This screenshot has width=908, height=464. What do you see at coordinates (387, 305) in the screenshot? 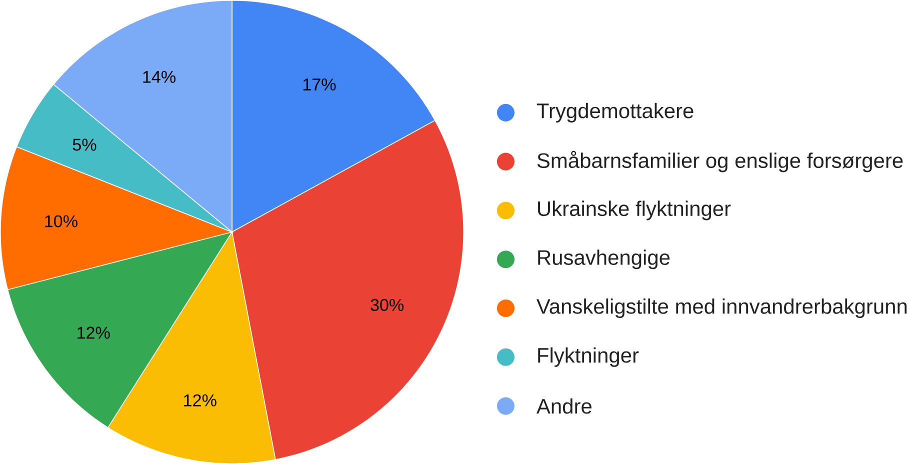
I see `data-label: 30%` at bounding box center [387, 305].